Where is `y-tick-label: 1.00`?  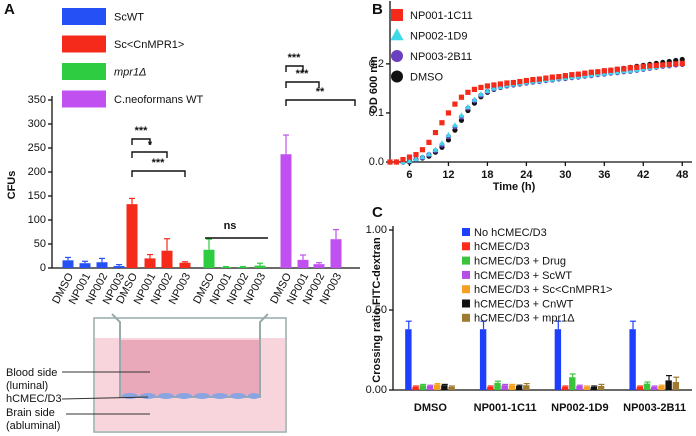 y-tick-label: 1.00 is located at coordinates (376, 230).